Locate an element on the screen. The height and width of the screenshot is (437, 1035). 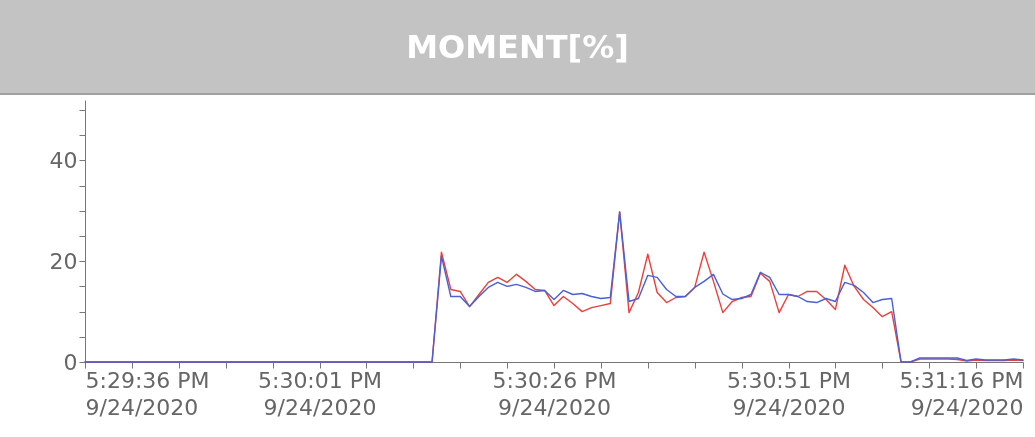
x-tick-label: 5:30:01 PM 9/24/2020 is located at coordinates (320, 393).